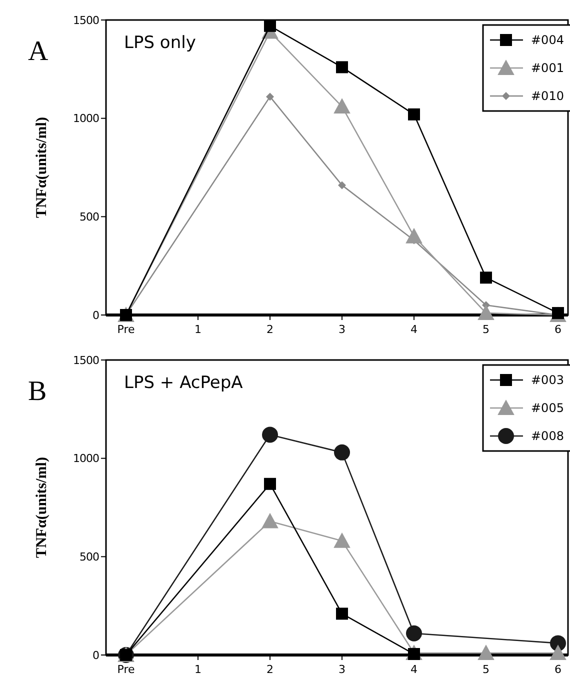  I want to click on text: A, so click(38, 51).